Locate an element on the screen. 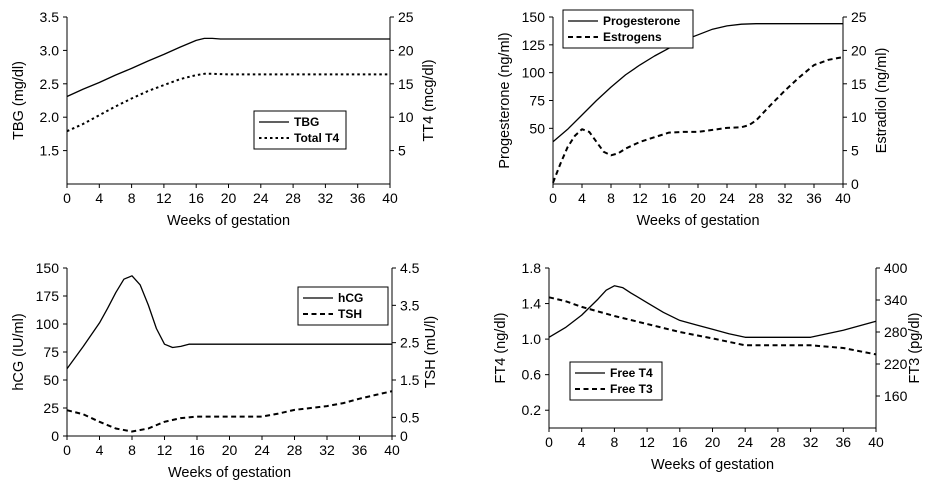 This screenshot has height=493, width=939. series-line-total-t4 is located at coordinates (228, 102).